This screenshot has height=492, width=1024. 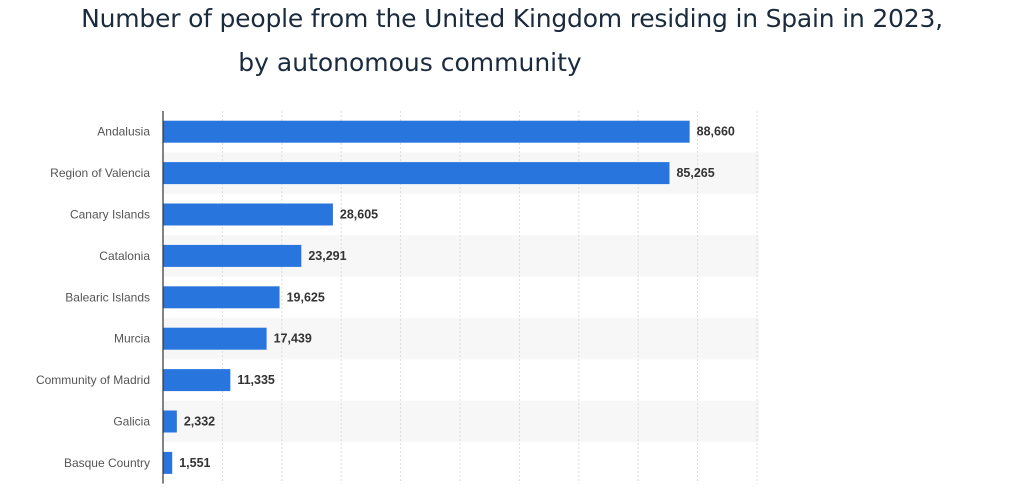 I want to click on value-label: 17,439, so click(x=293, y=339).